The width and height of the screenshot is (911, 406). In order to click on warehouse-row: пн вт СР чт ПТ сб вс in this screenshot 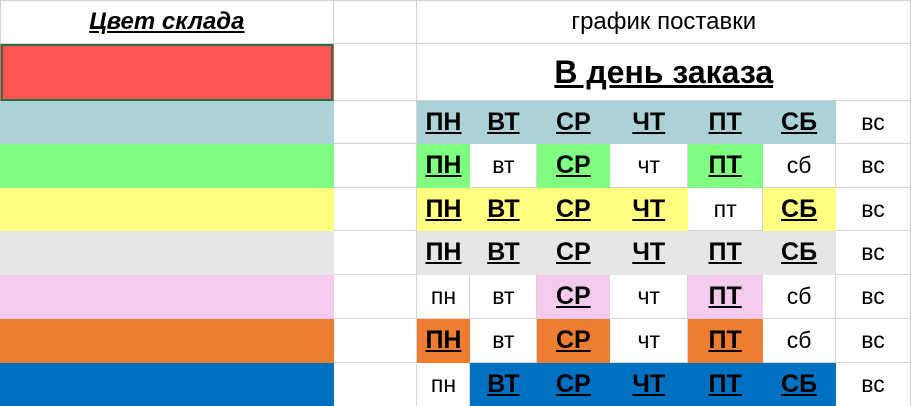, I will do `click(455, 296)`.